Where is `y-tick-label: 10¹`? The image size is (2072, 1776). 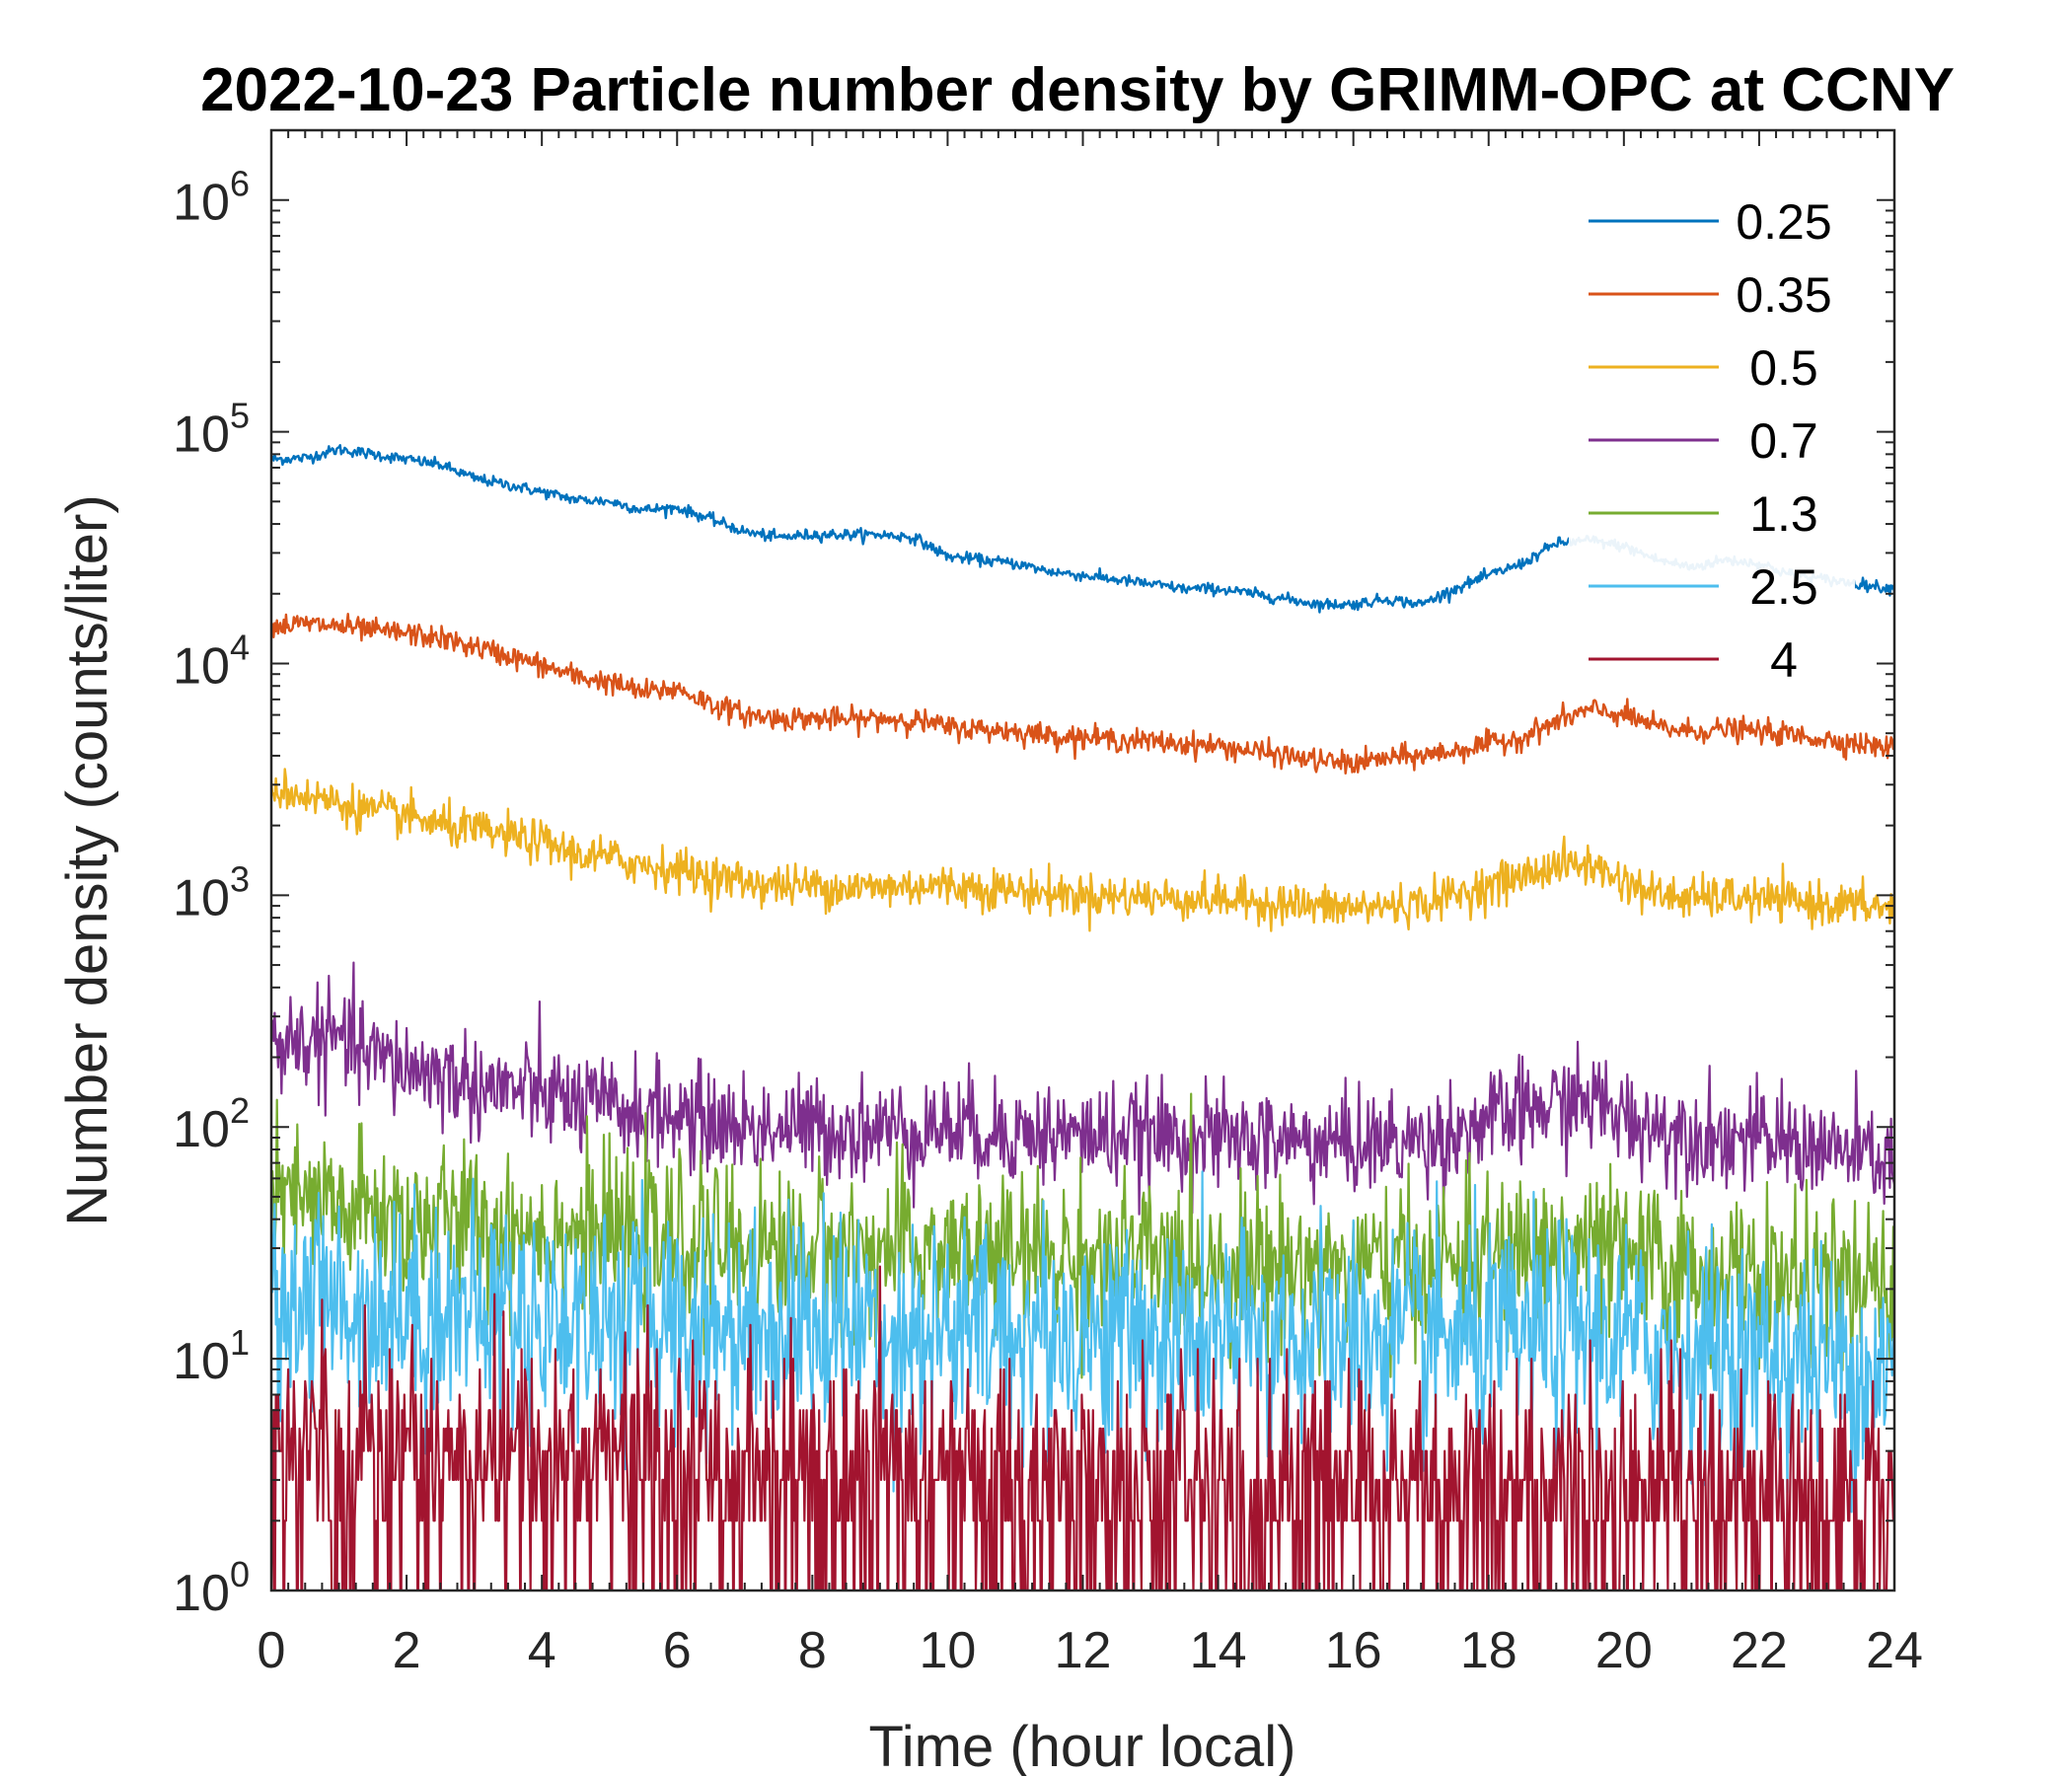
y-tick-label: 10¹ is located at coordinates (212, 1356).